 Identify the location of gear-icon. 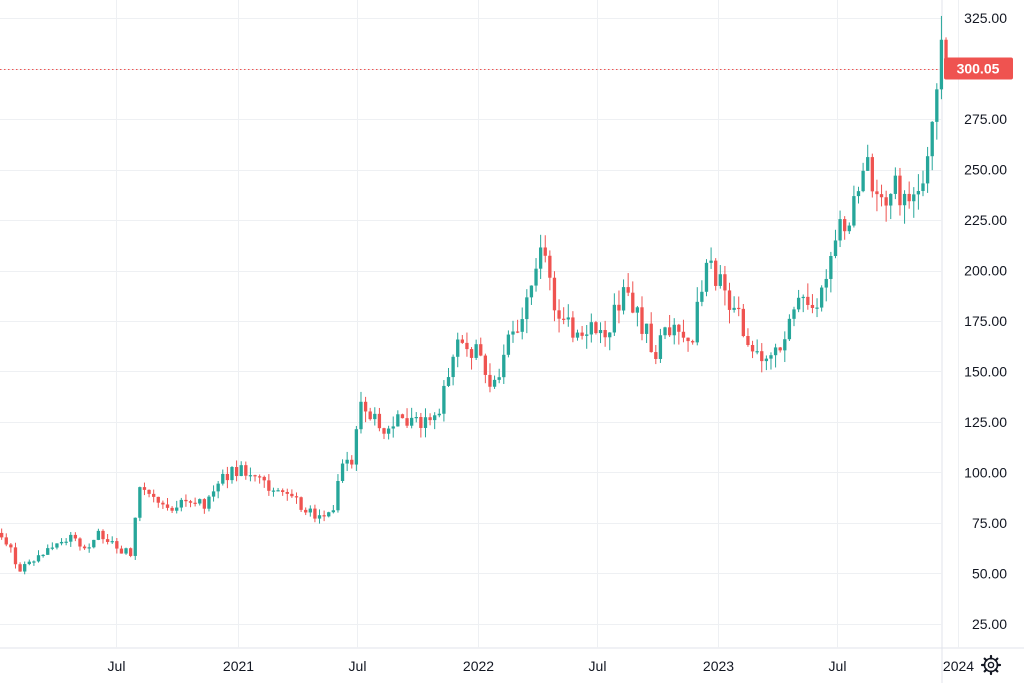
(991, 665).